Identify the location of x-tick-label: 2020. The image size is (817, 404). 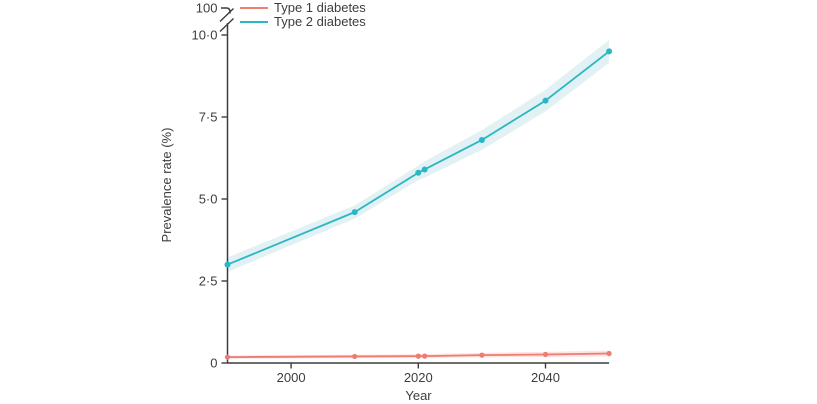
(418, 377).